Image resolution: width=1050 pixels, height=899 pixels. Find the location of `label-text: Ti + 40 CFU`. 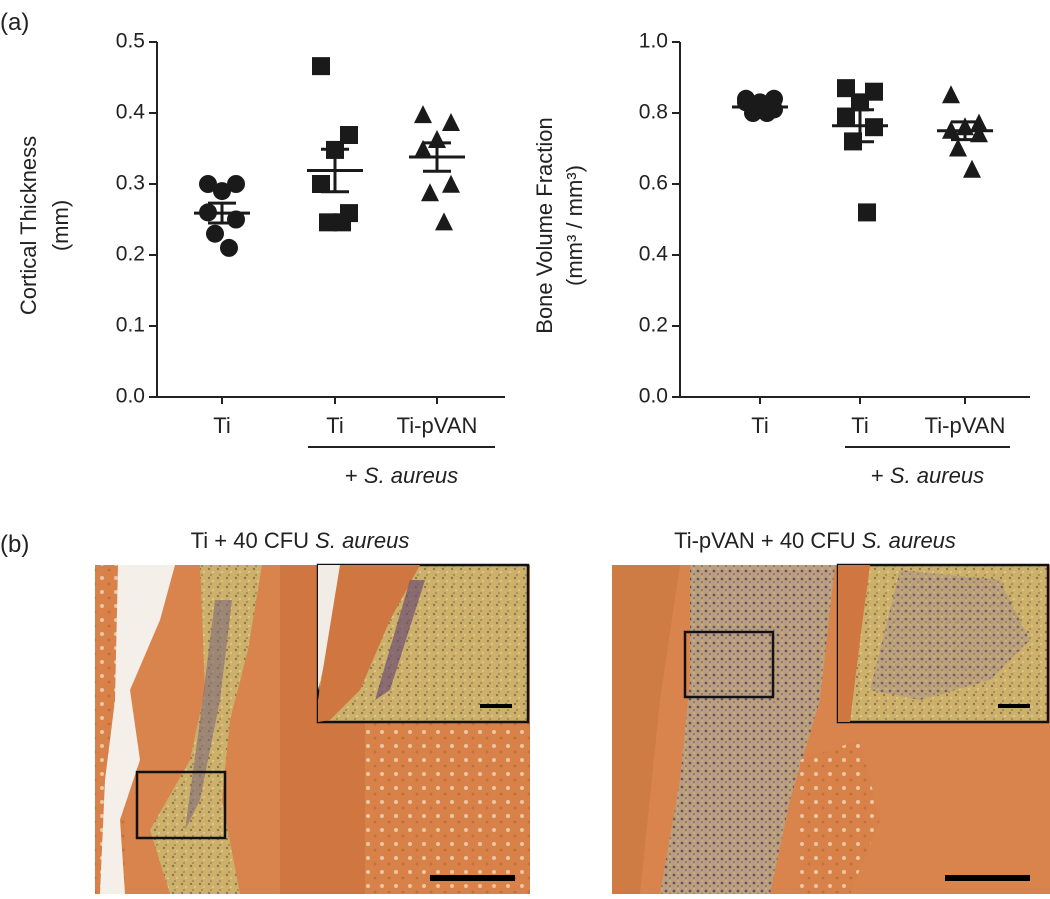

label-text: Ti + 40 CFU is located at coordinates (250, 540).